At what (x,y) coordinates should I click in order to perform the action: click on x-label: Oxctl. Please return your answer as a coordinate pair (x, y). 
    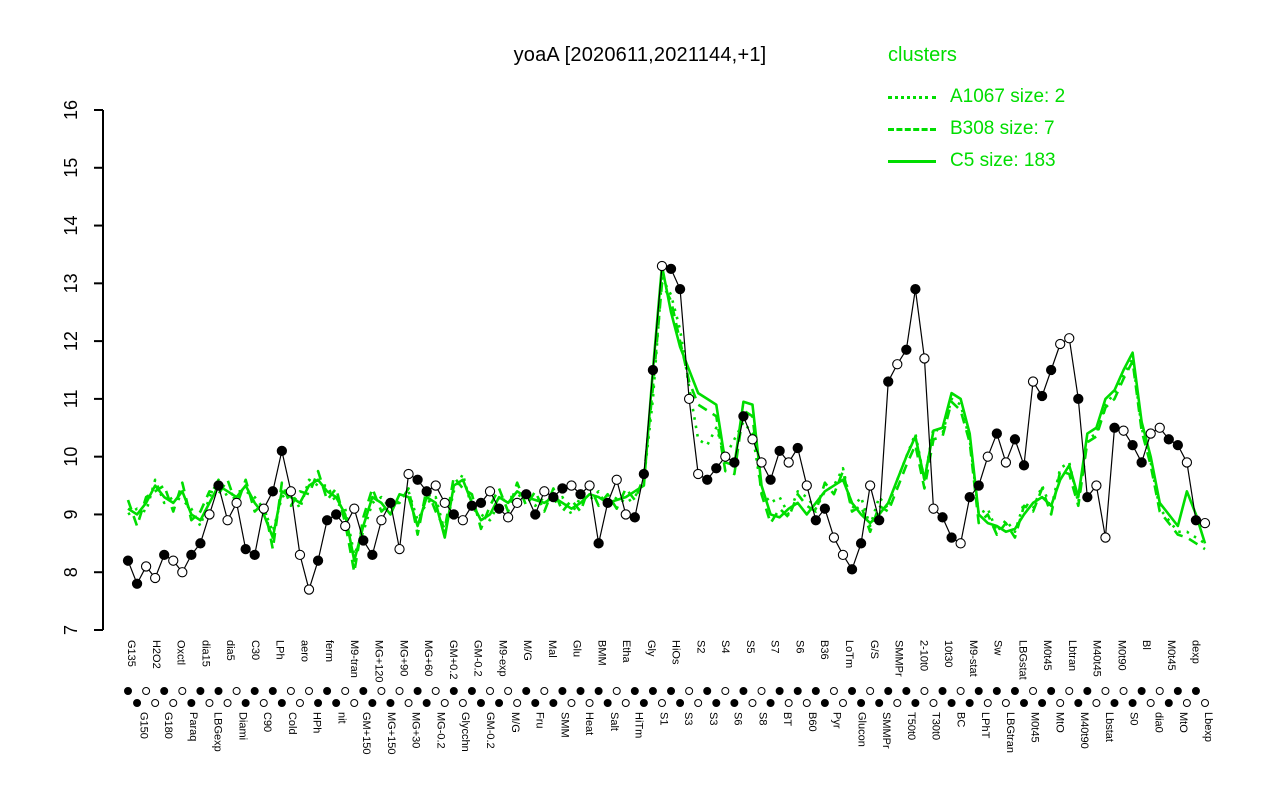
    Looking at the image, I should click on (181, 652).